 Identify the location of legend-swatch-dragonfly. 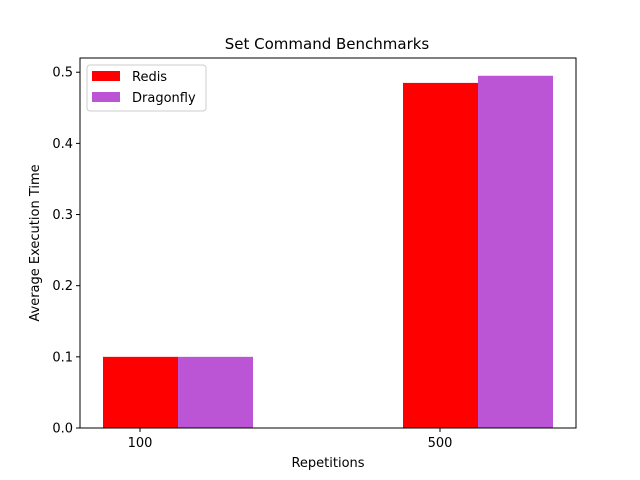
(106, 97).